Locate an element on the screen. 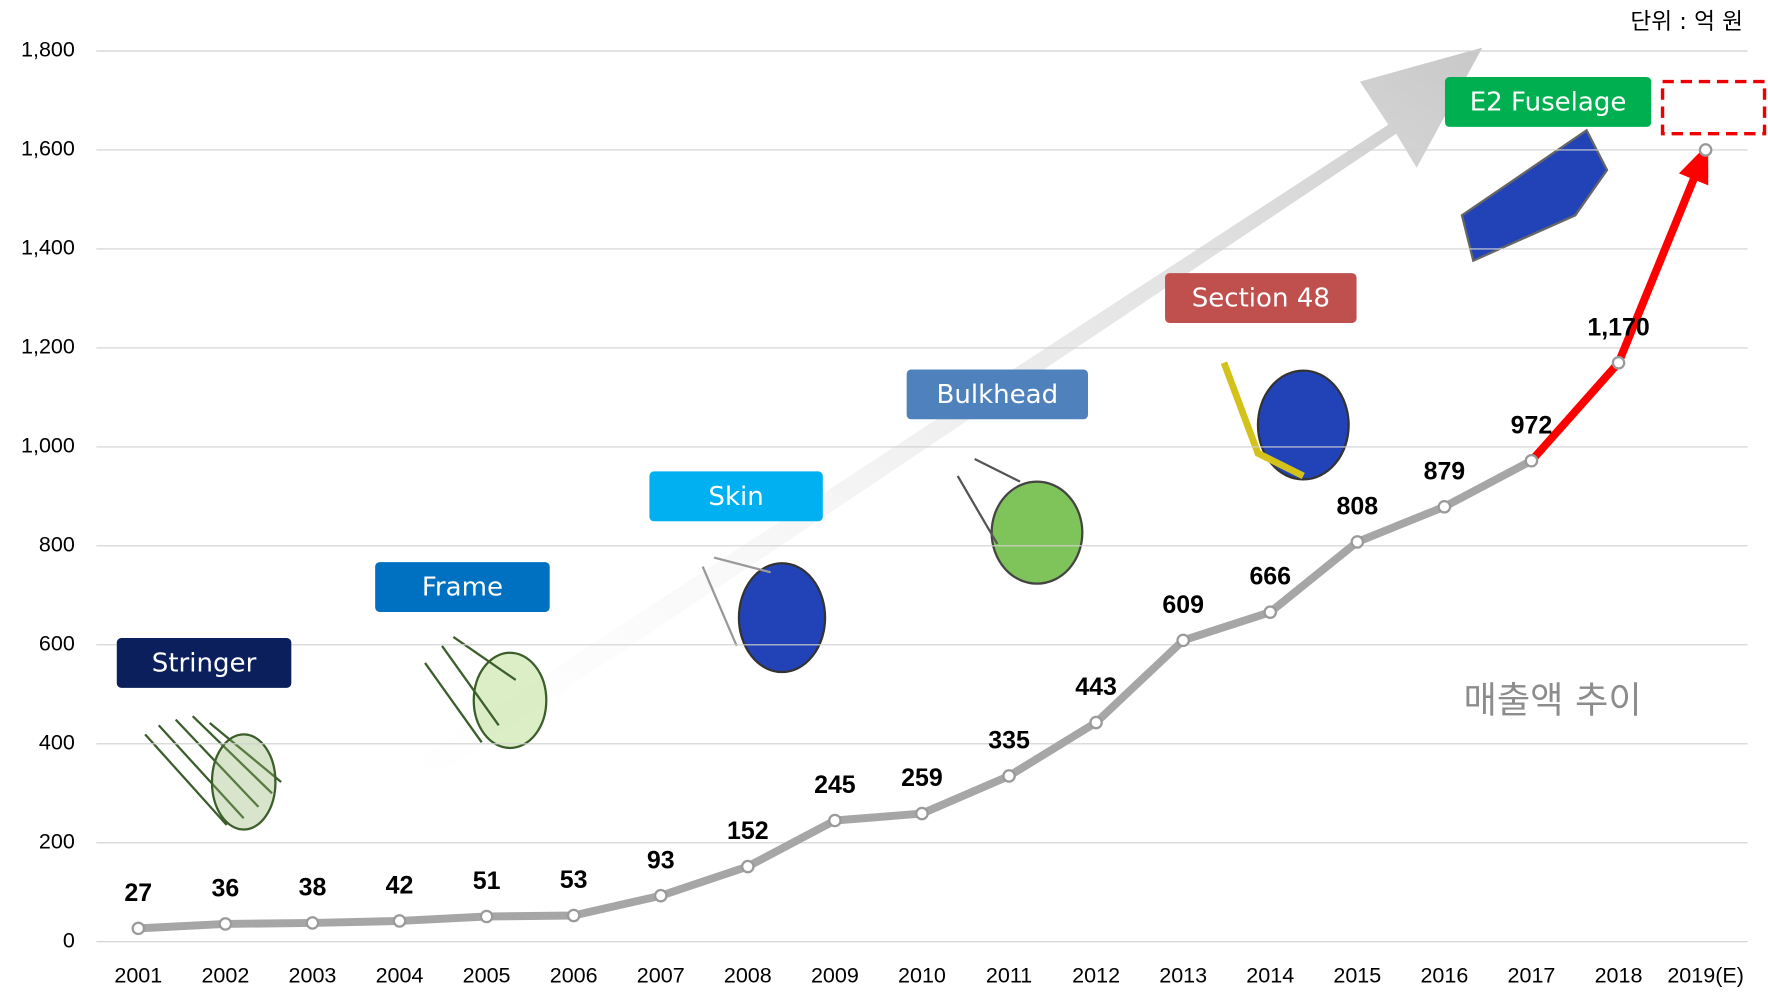 The width and height of the screenshot is (1768, 995). value-label: 335 is located at coordinates (1009, 741).